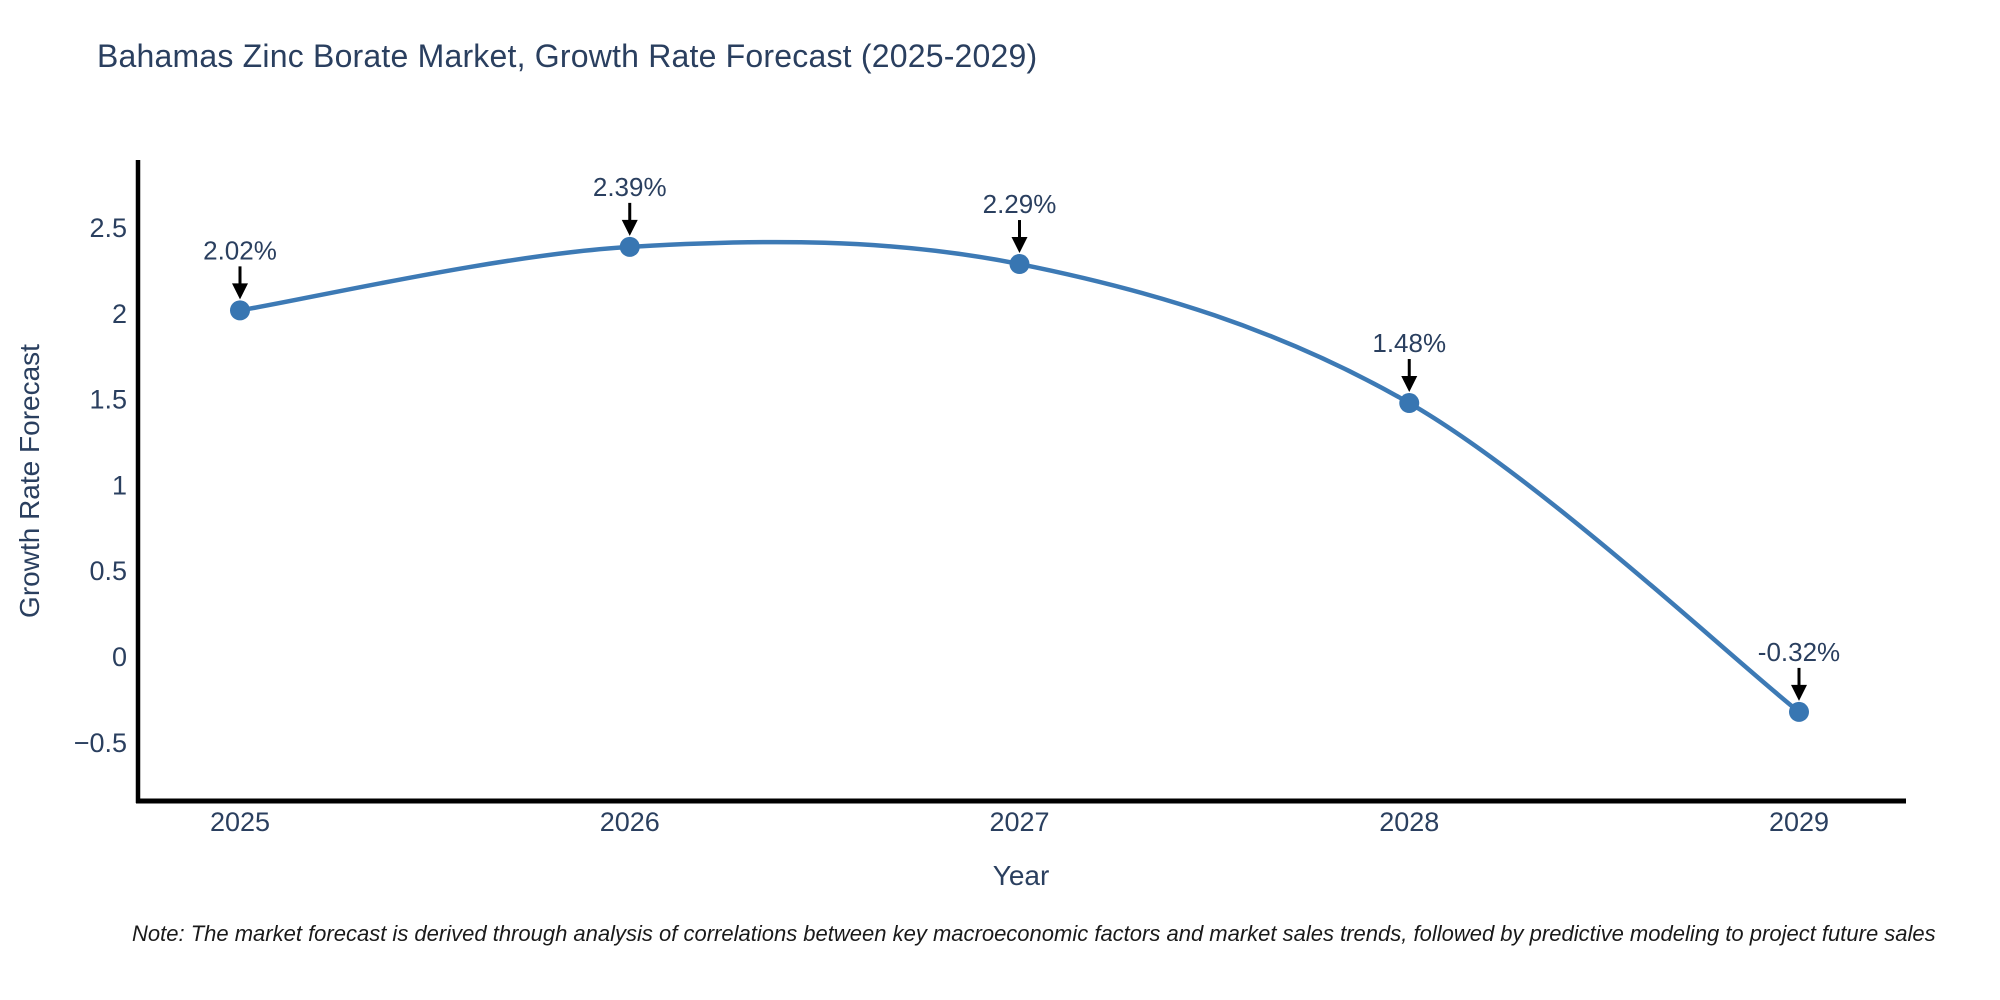 This screenshot has width=2000, height=1000. Describe the element at coordinates (1019, 822) in the screenshot. I see `x-tick-label: 2027` at that location.